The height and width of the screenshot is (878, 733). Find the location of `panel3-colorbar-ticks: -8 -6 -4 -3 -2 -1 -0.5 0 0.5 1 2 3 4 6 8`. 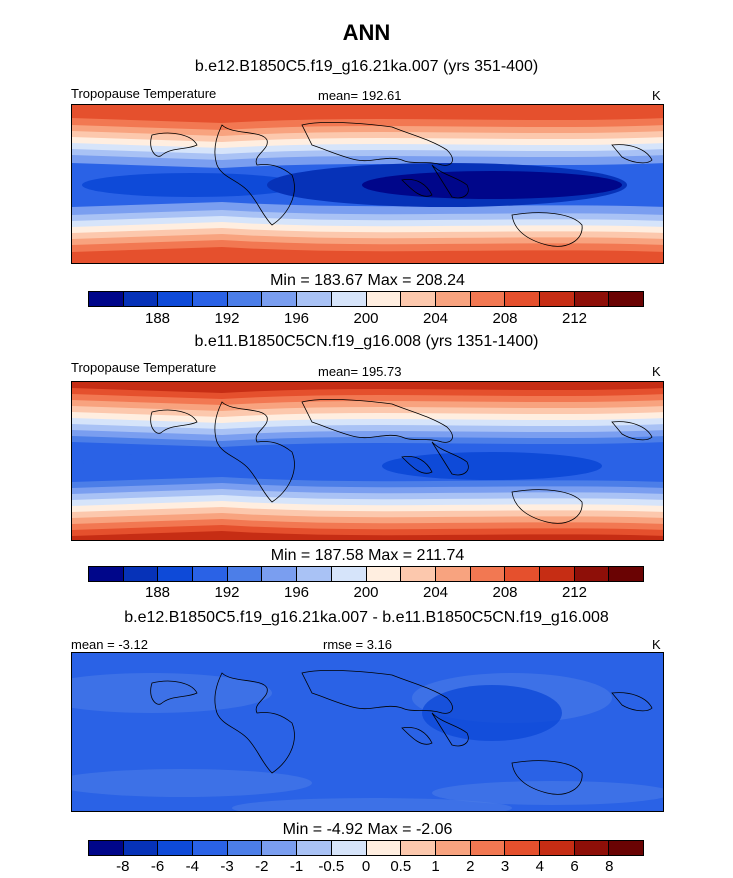

panel3-colorbar-ticks: -8 -6 -4 -3 -2 -1 -0.5 0 0.5 1 2 3 4 6 8 is located at coordinates (366, 867).